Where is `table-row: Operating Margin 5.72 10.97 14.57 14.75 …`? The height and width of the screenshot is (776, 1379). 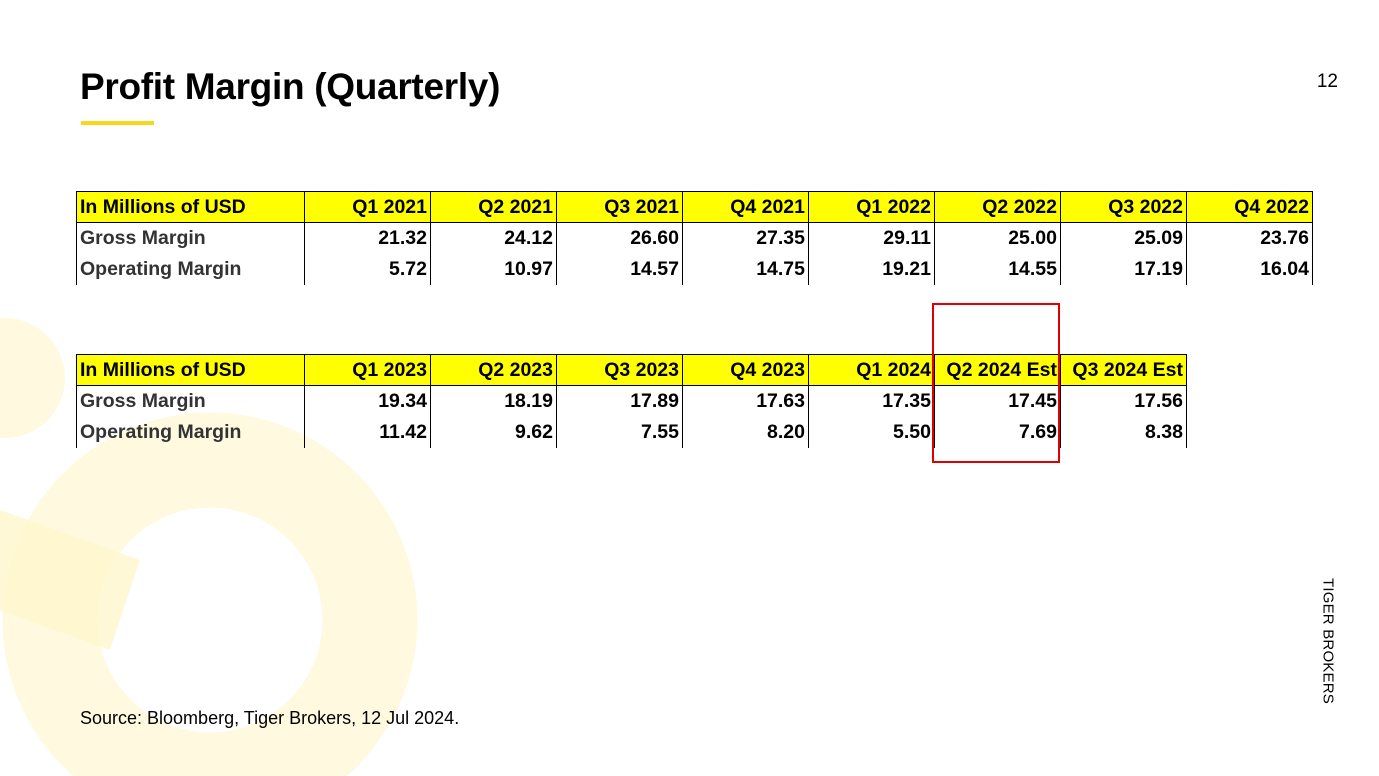
table-row: Operating Margin 5.72 10.97 14.57 14.75 … is located at coordinates (694, 269).